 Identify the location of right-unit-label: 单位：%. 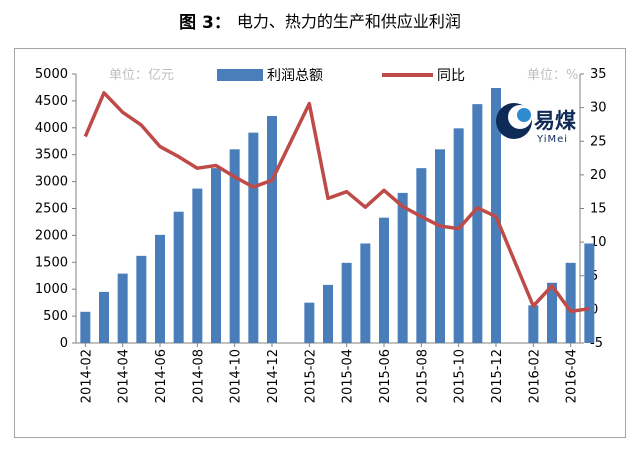
(552, 75).